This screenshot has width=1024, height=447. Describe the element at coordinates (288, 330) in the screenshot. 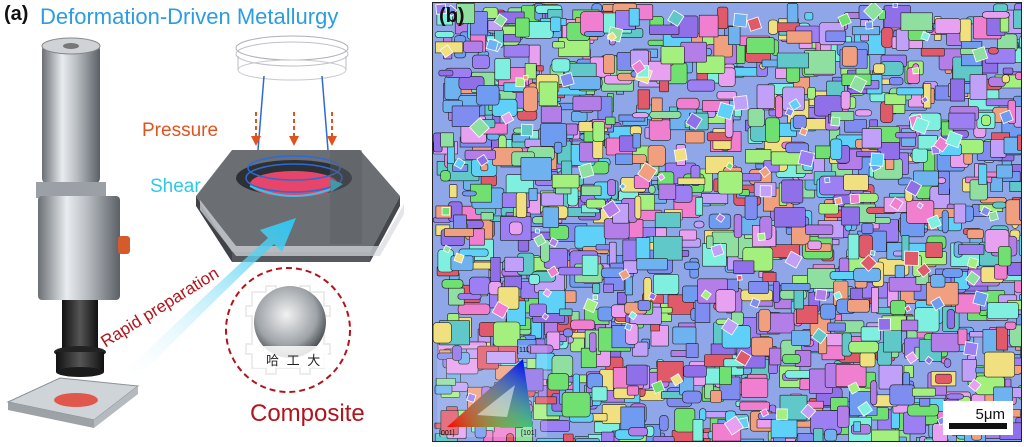

I see `composite-ring` at that location.